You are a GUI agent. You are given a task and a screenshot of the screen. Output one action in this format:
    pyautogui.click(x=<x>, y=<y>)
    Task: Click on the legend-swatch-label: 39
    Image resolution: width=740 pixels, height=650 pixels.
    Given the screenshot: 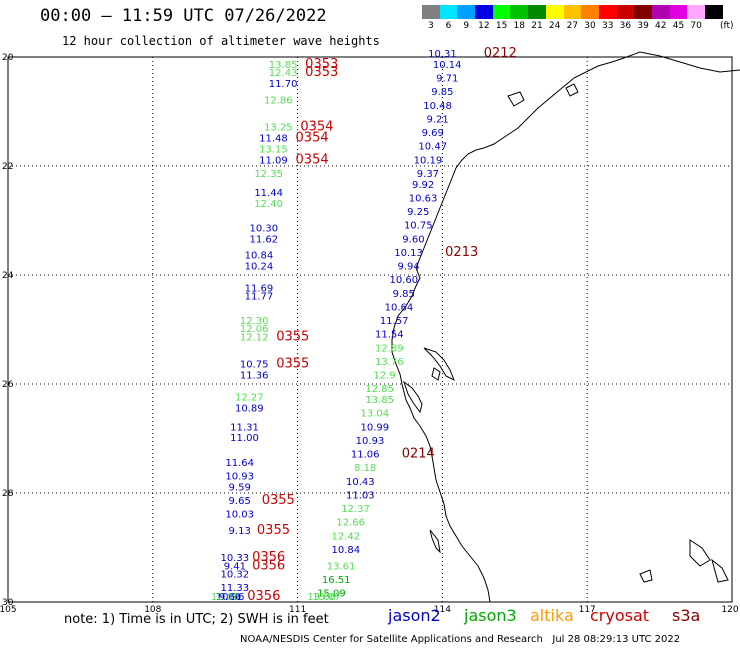 What is the action you would take?
    pyautogui.click(x=643, y=26)
    